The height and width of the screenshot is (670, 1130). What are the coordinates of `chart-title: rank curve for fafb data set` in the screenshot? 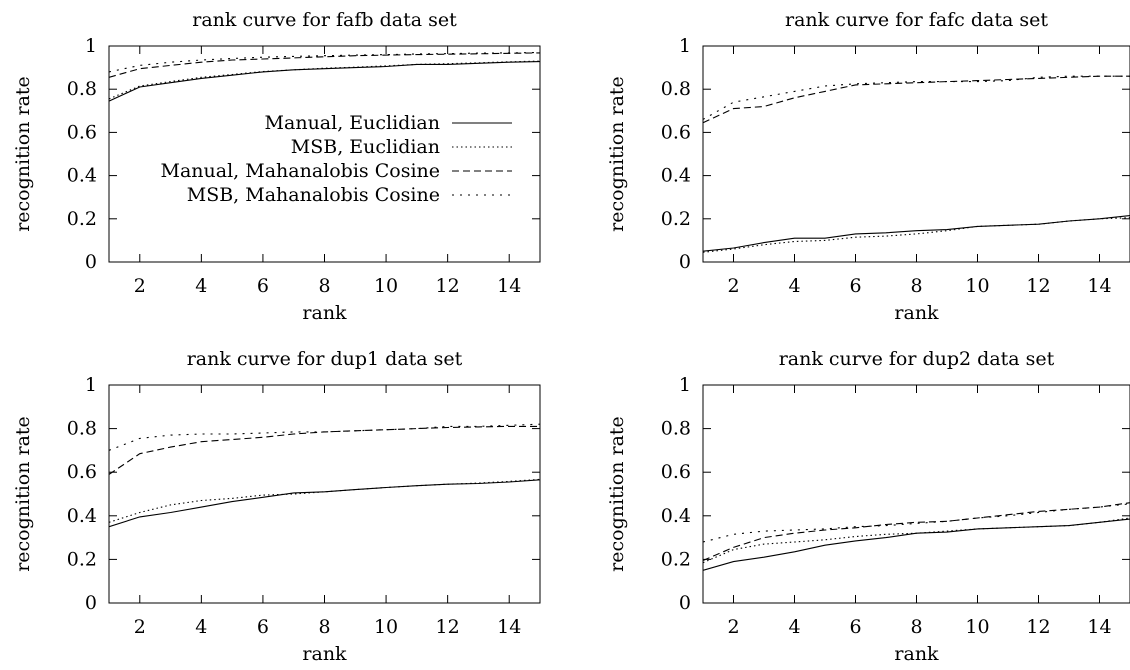 It's located at (324, 20).